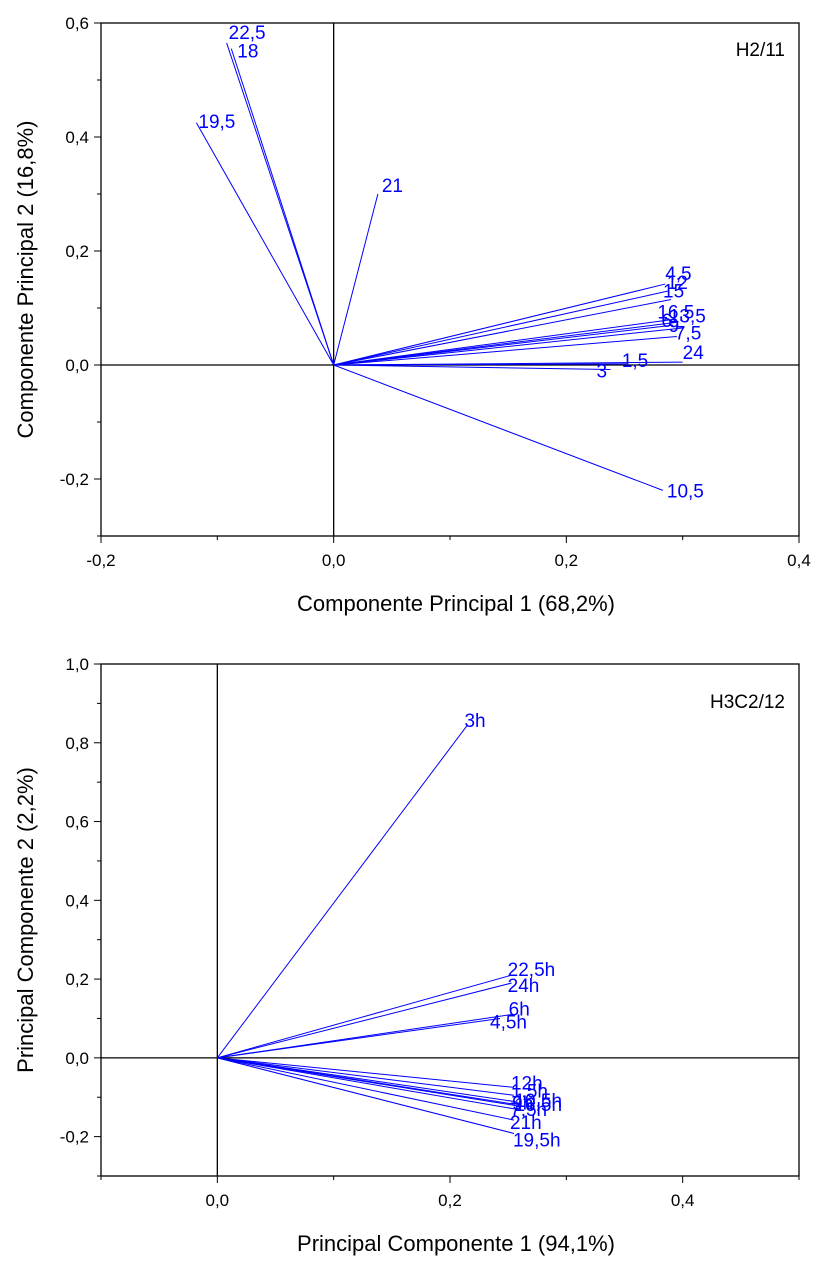 The width and height of the screenshot is (818, 1261). I want to click on y-axis-title: Componente Principal 2 (16,8%), so click(25, 280).